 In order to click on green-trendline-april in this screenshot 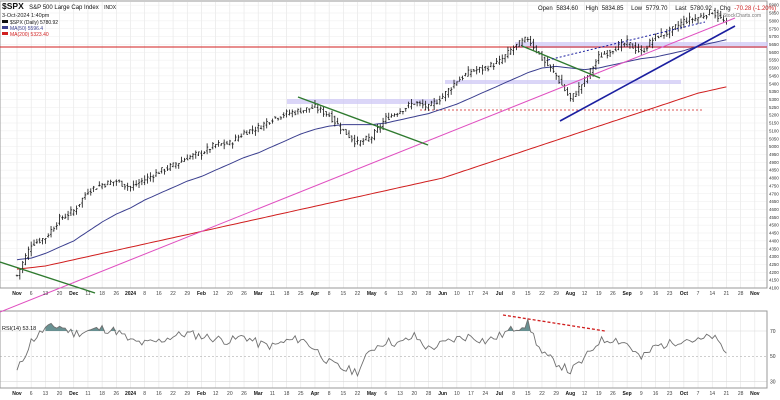, I will do `click(363, 121)`.